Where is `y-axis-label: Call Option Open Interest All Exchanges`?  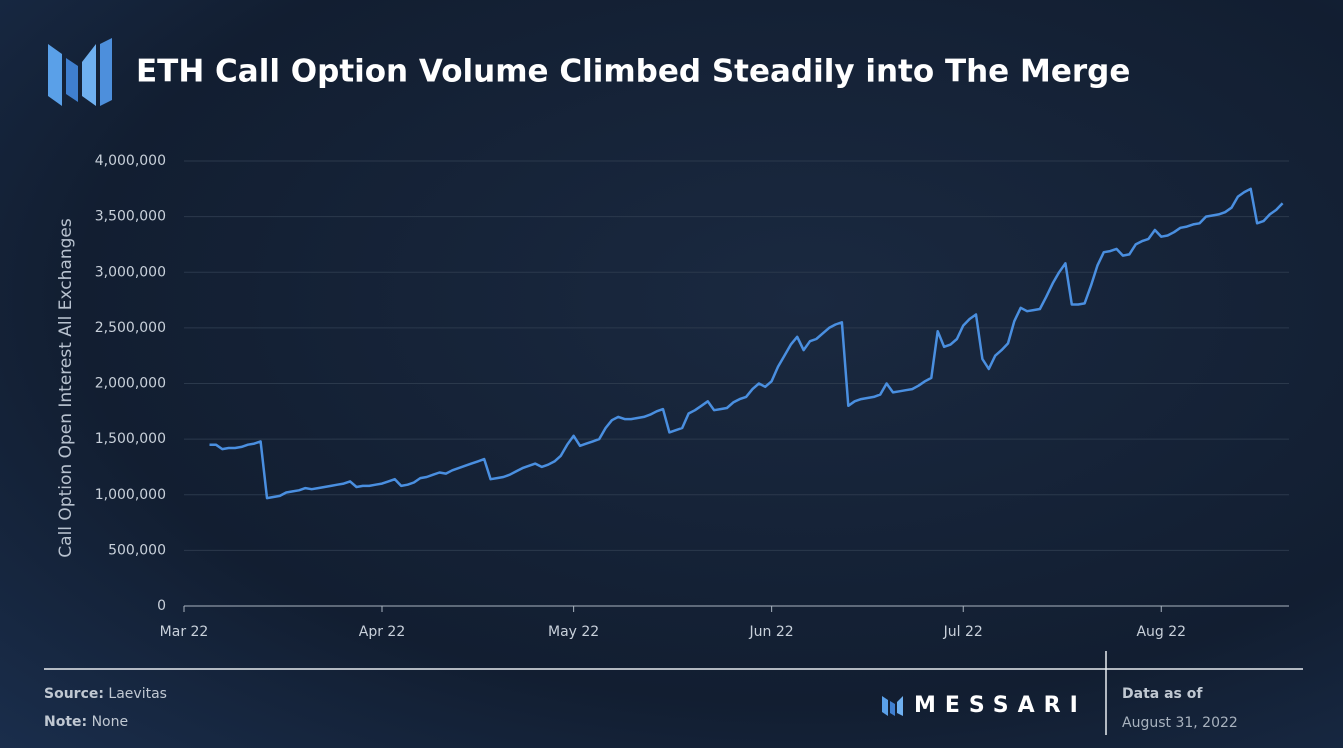 y-axis-label: Call Option Open Interest All Exchanges is located at coordinates (66, 388).